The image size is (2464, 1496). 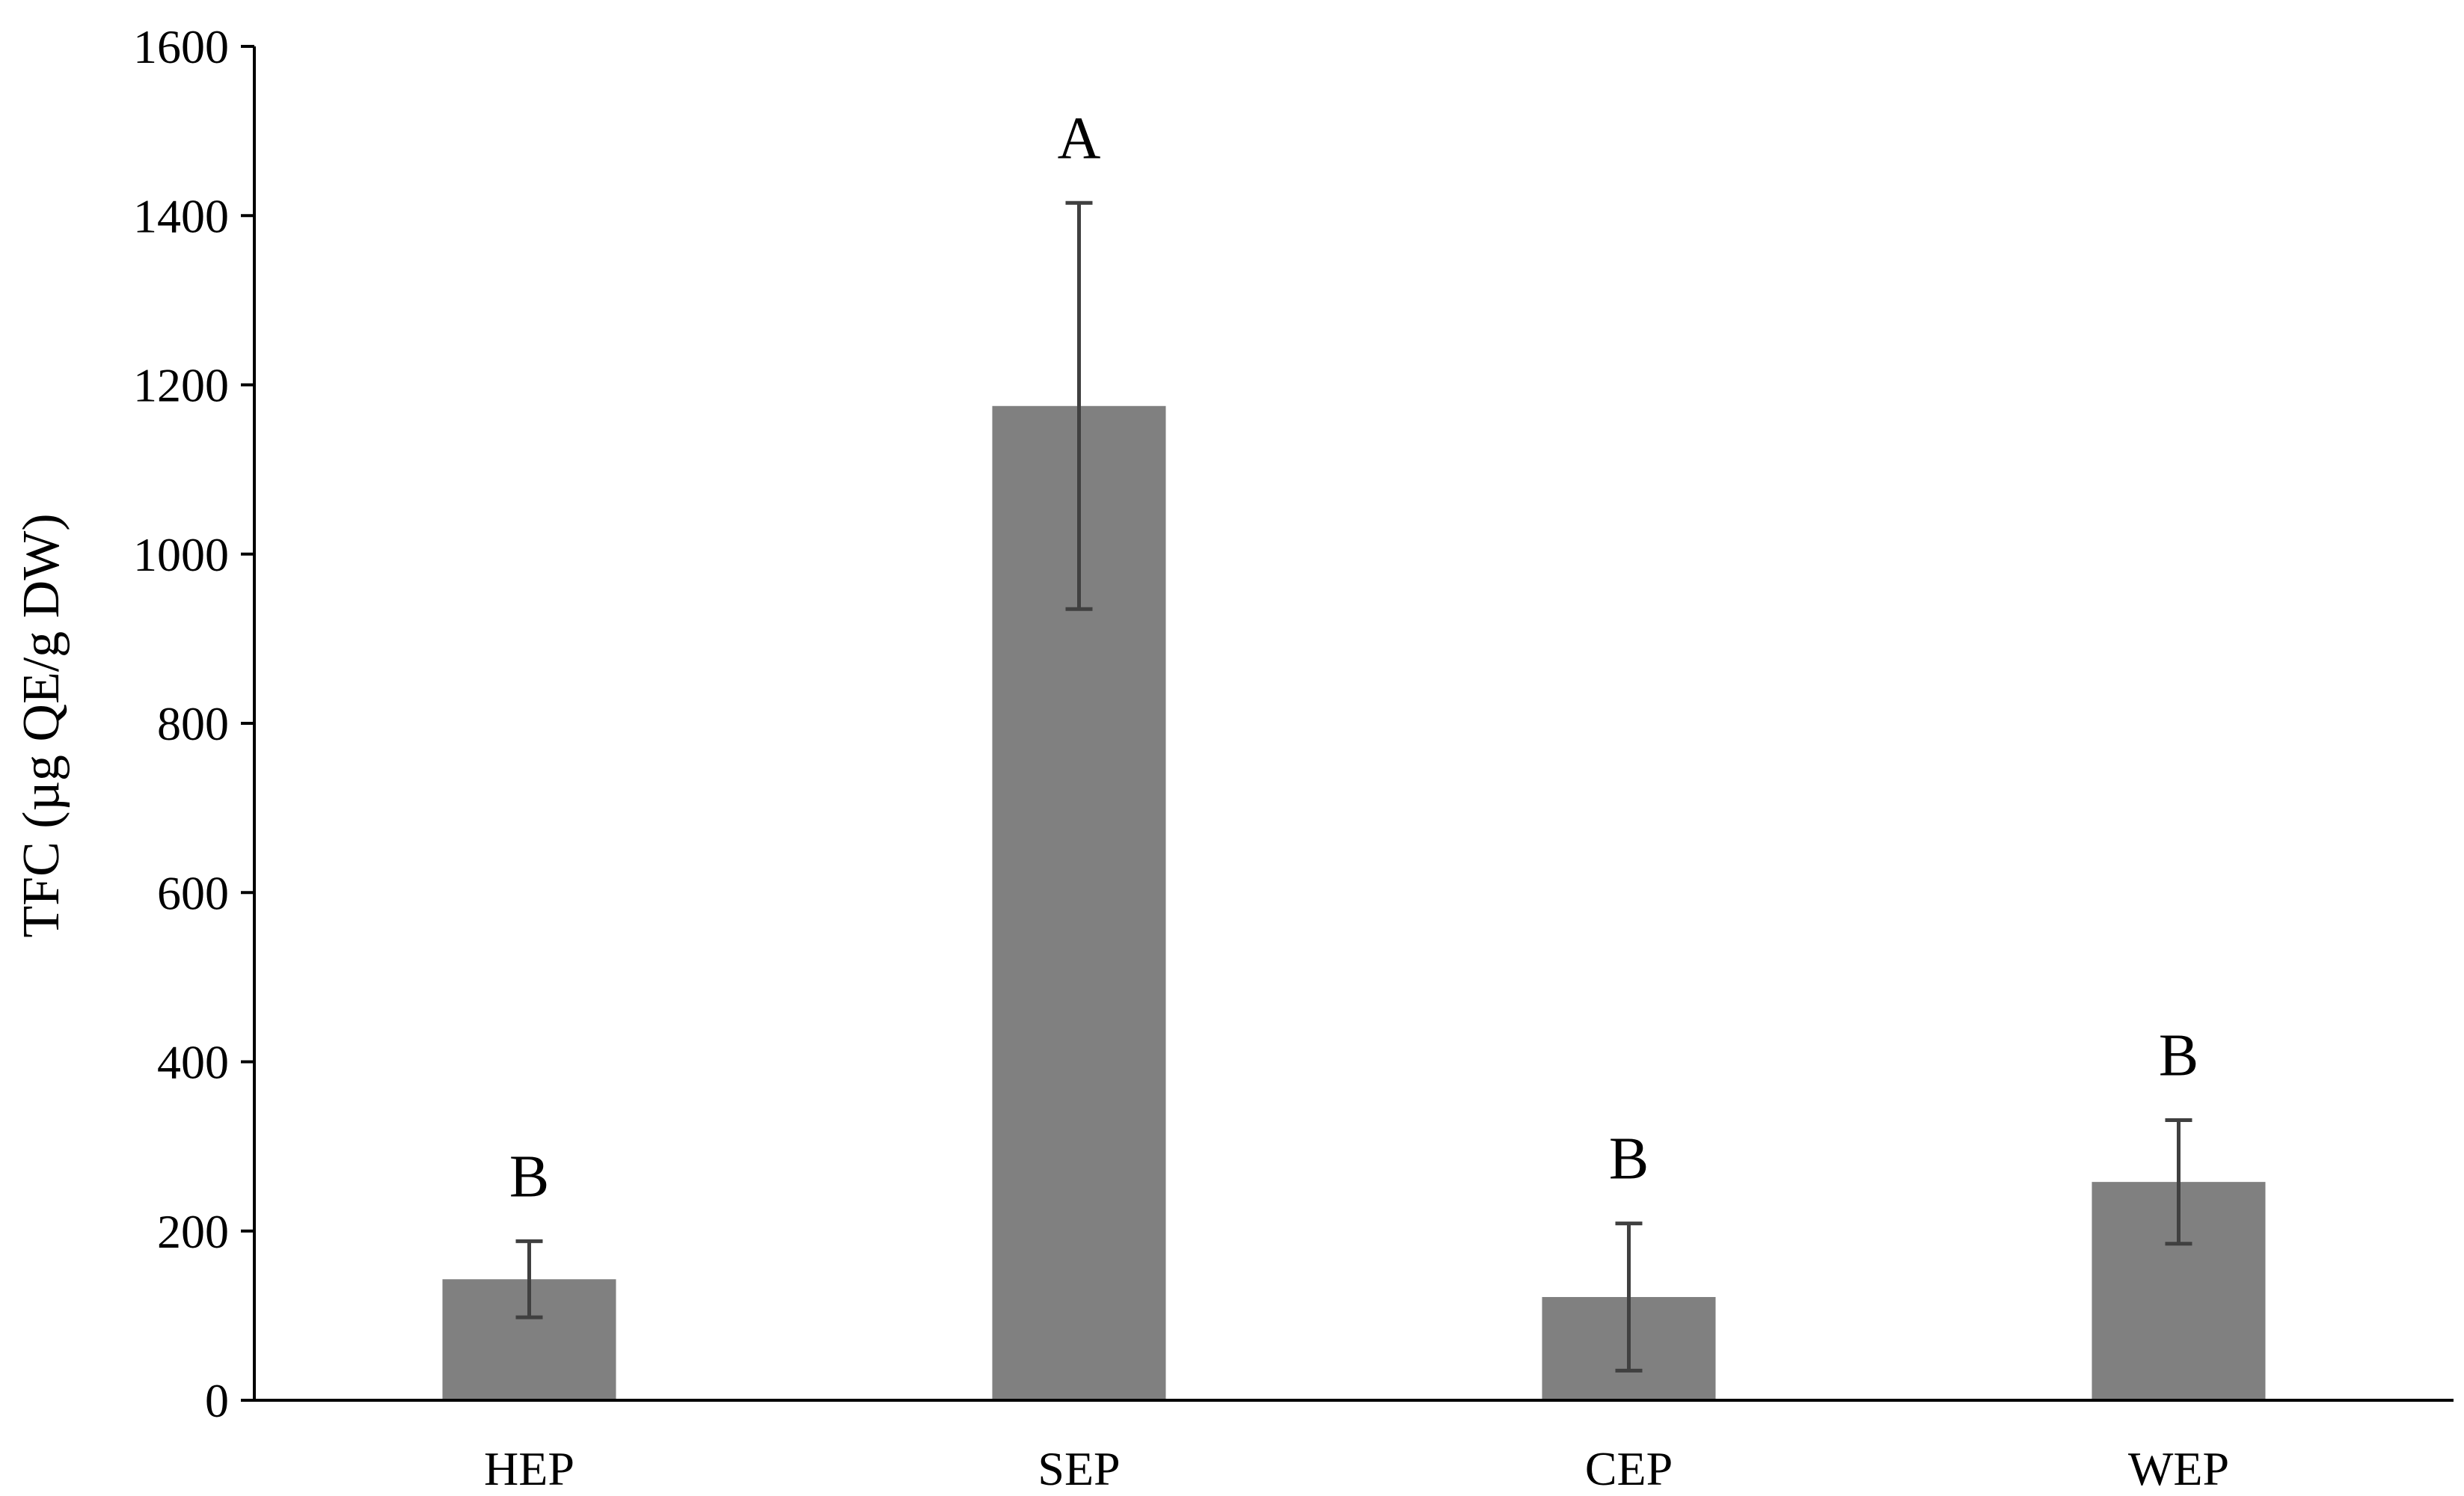 What do you see at coordinates (1079, 1468) in the screenshot?
I see `x-category-label-sep: SEP` at bounding box center [1079, 1468].